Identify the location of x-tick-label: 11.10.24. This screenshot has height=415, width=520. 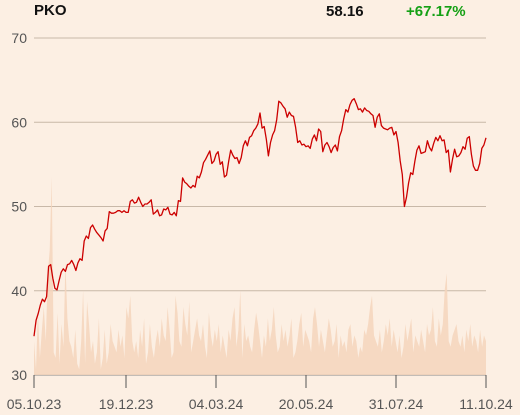
(486, 404).